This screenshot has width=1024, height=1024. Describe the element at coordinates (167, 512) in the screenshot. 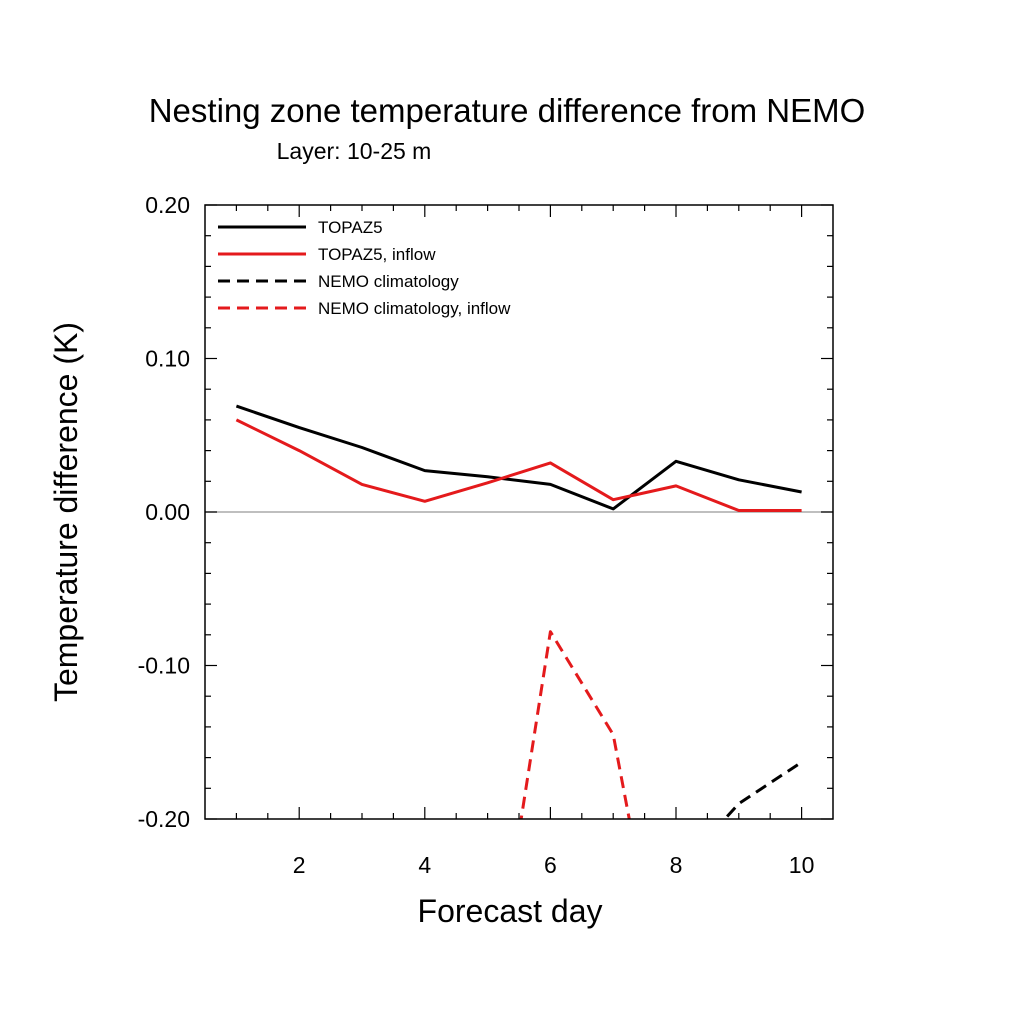

I see `y-tick-label: 0.00` at that location.